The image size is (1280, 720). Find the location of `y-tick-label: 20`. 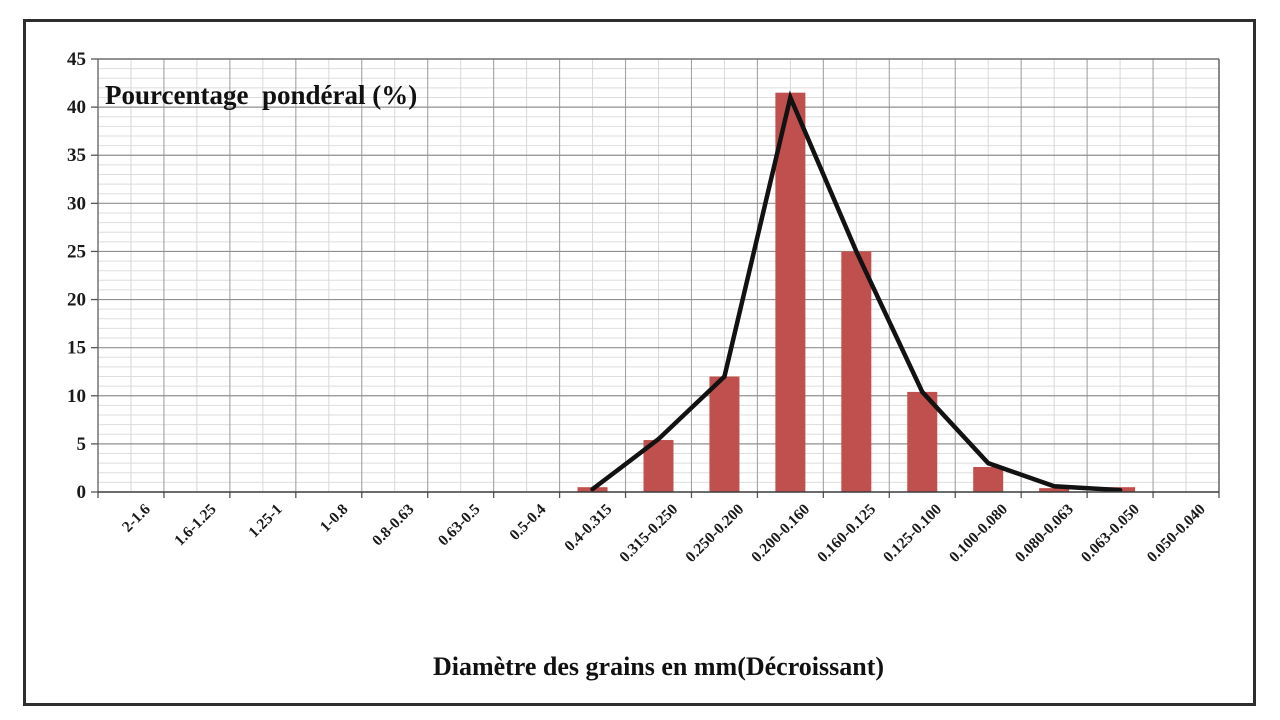

y-tick-label: 20 is located at coordinates (76, 300).